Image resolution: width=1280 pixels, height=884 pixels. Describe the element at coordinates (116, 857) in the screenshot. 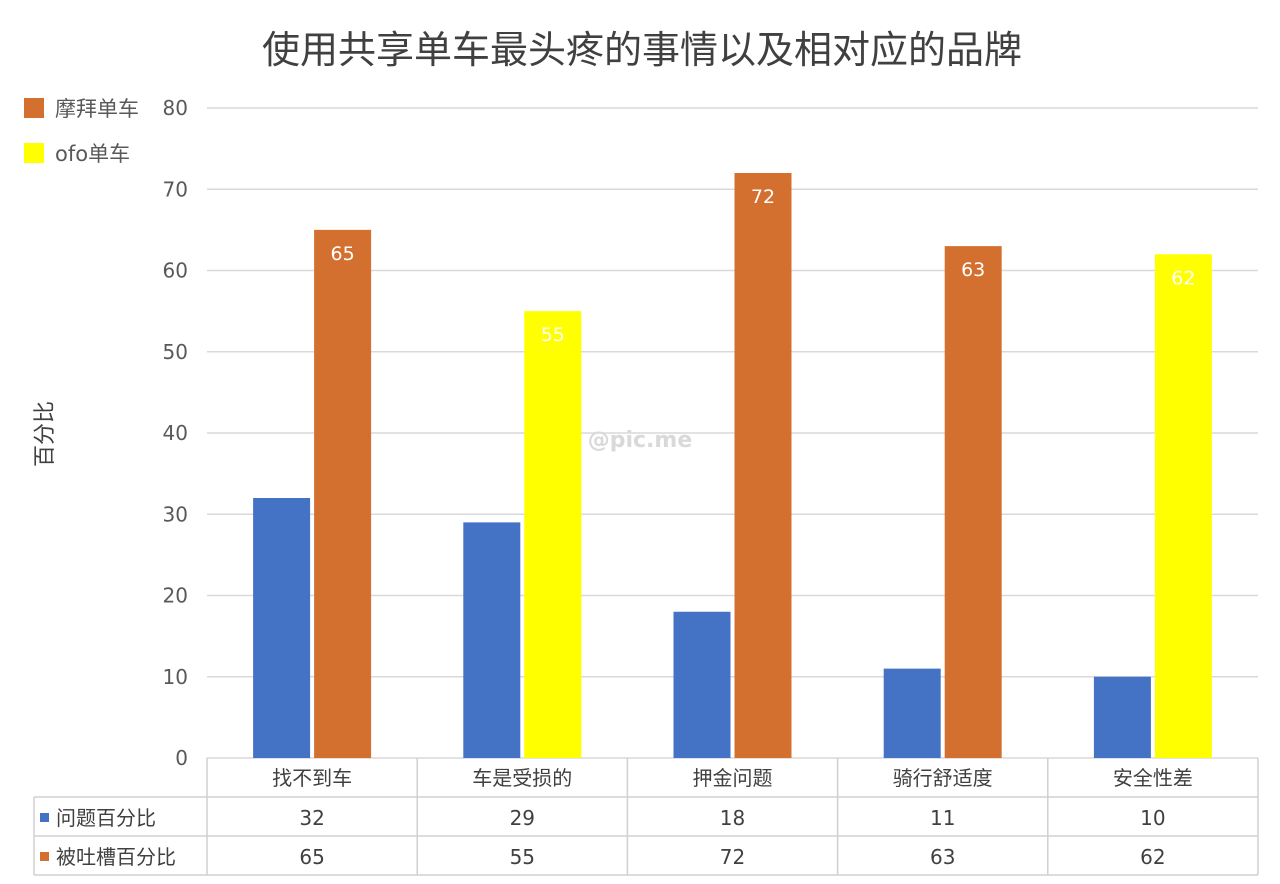

I see `table-row-label: 被吐槽百分比` at that location.